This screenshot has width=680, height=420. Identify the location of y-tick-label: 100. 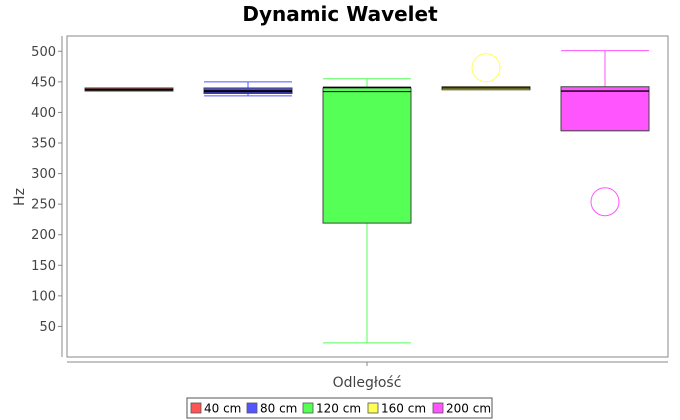
(43, 296).